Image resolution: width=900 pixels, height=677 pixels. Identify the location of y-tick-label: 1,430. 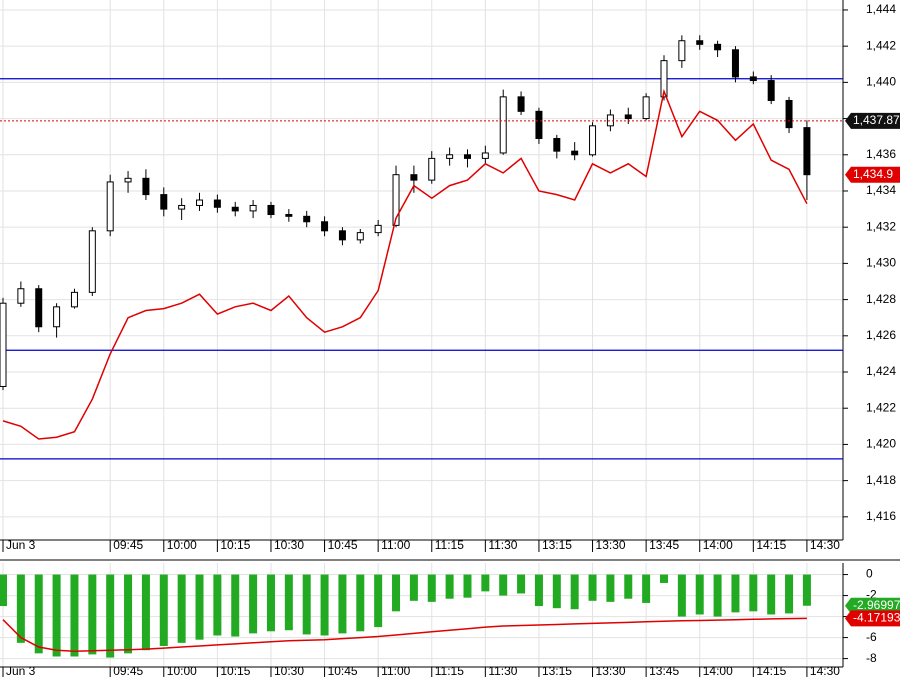
(881, 263).